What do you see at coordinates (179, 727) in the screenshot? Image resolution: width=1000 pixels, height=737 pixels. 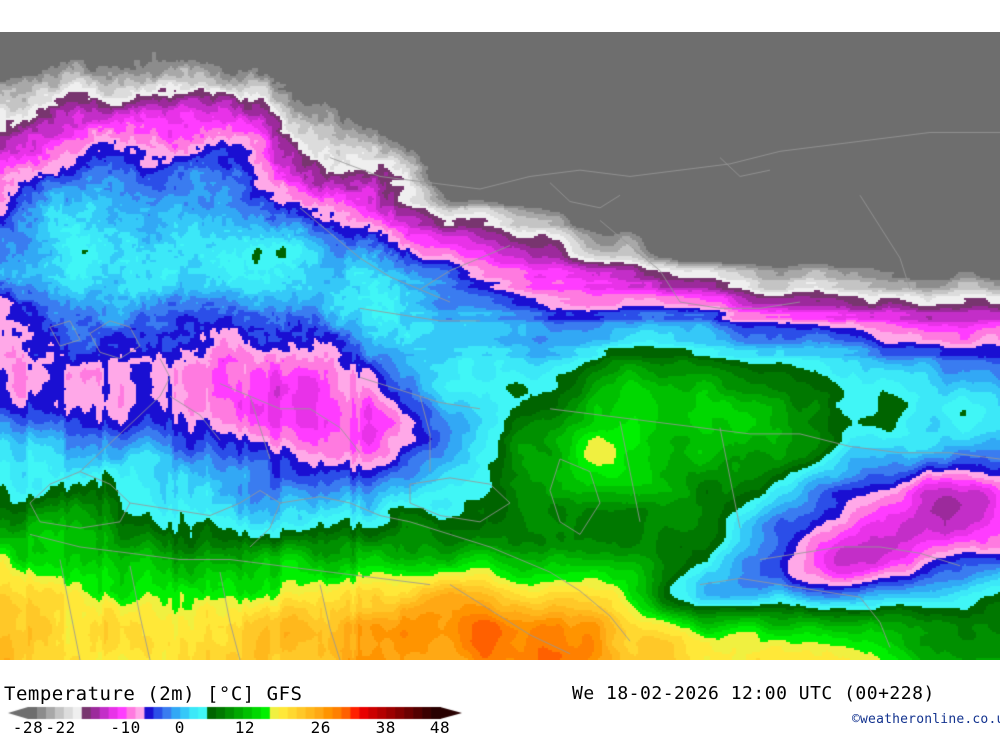 I see `colorbar-tick-3: 0` at bounding box center [179, 727].